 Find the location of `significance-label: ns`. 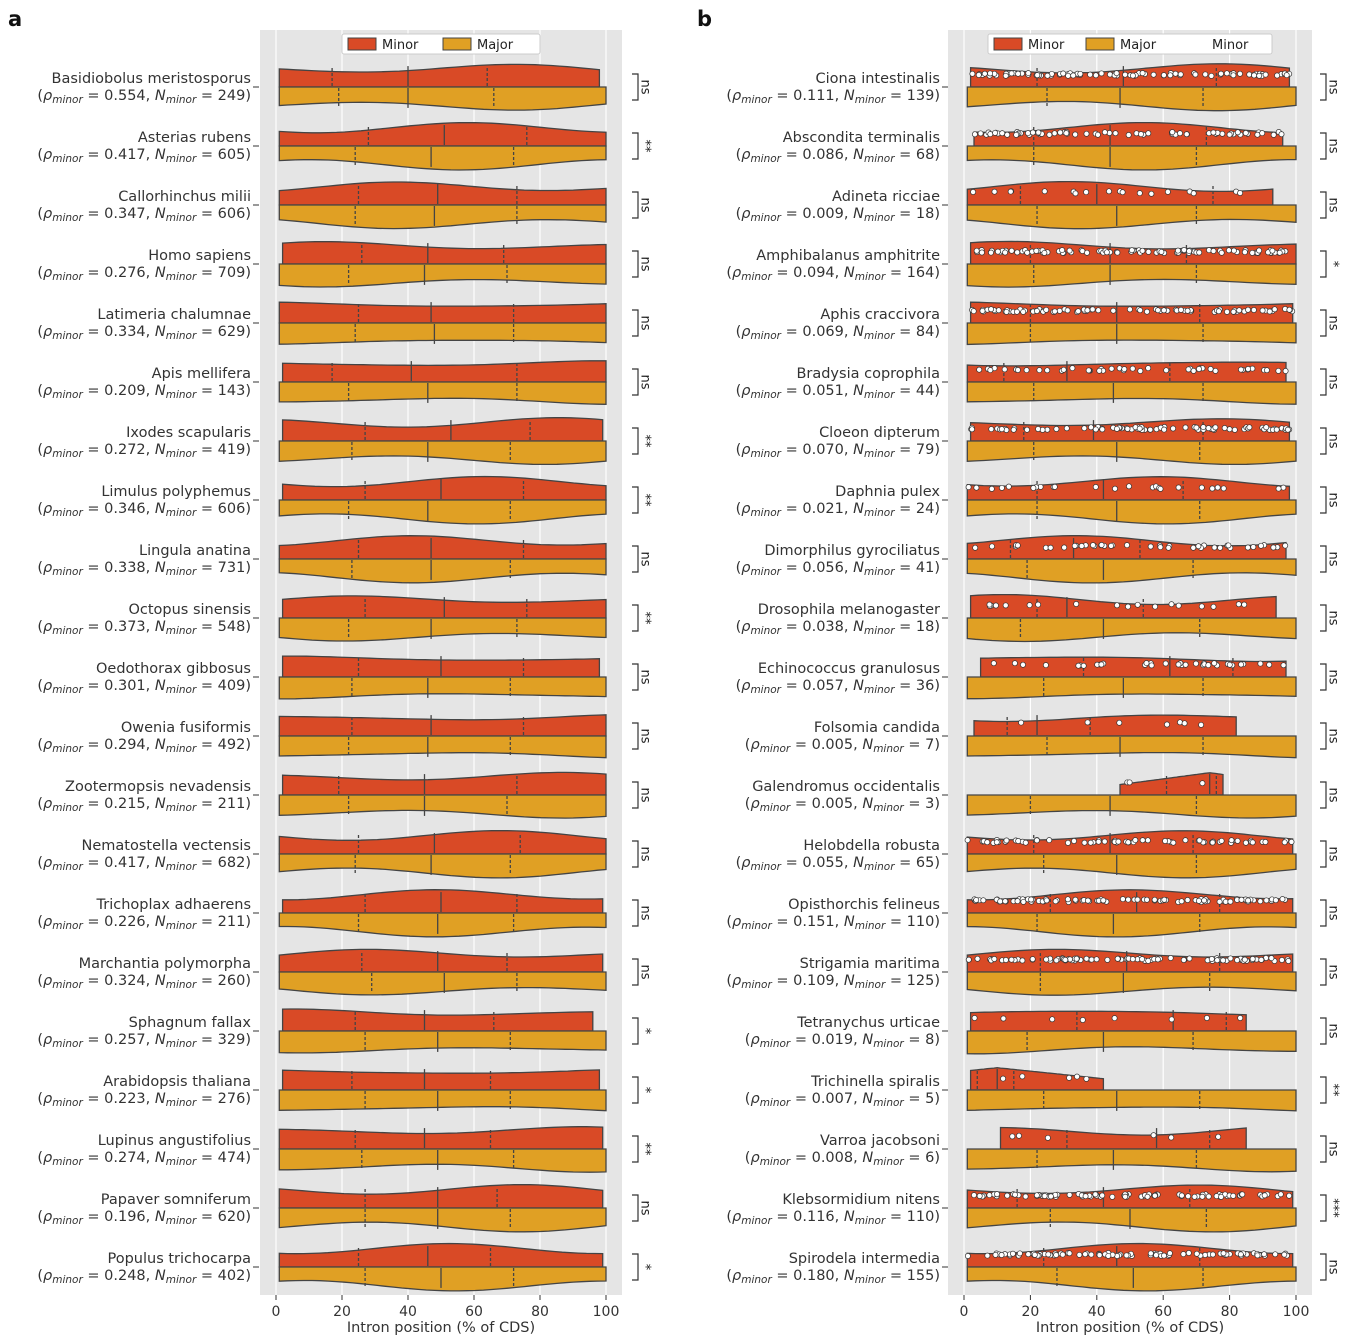

significance-label: ns is located at coordinates (645, 676).